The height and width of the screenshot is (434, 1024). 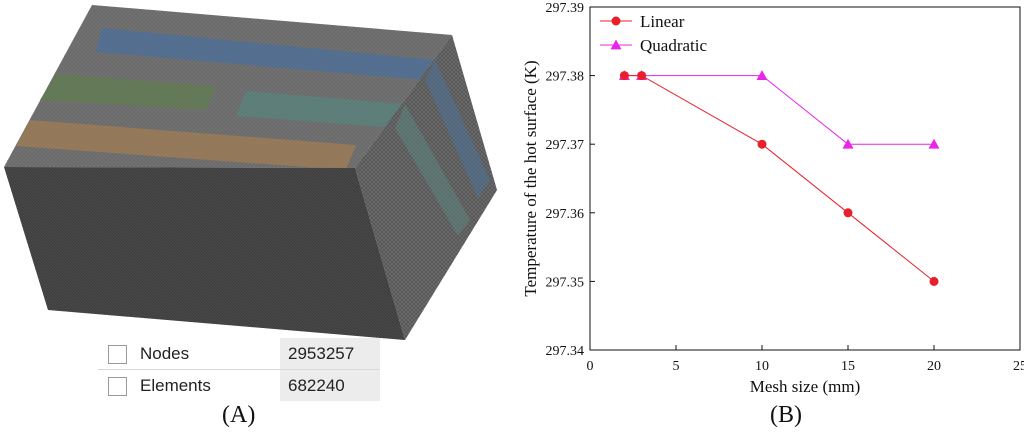 What do you see at coordinates (239, 385) in the screenshot?
I see `stats-row-elements: Elements 682240` at bounding box center [239, 385].